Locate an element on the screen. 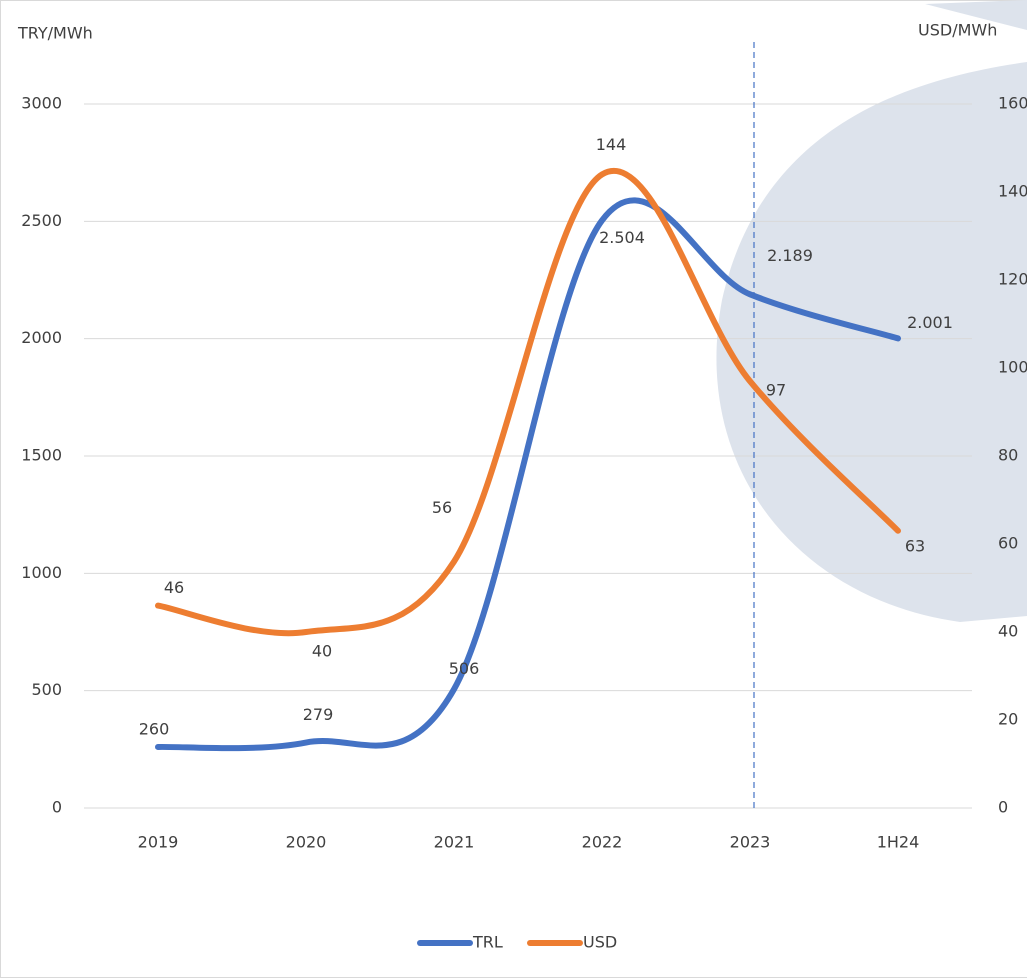 This screenshot has height=979, width=1027. y2-tick-label: 40 is located at coordinates (1008, 631).